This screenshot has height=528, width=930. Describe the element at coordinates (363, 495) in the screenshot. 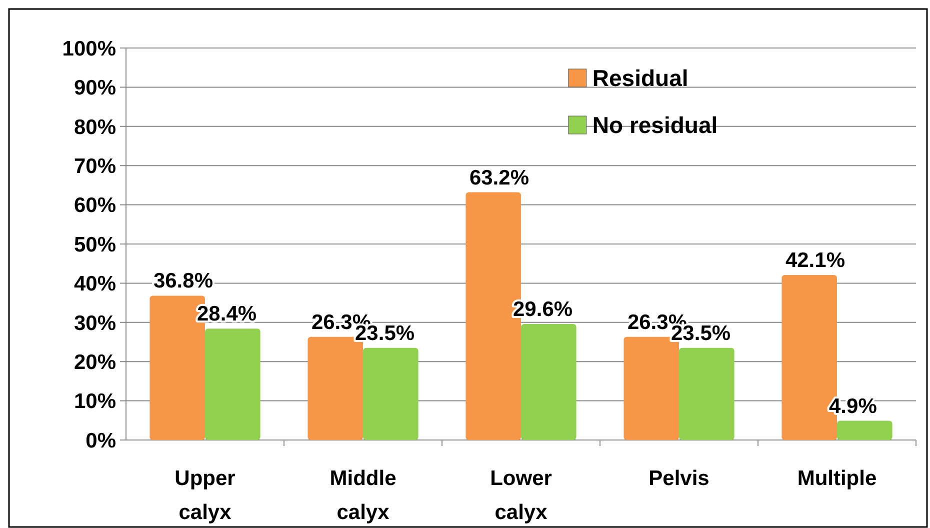

I see `x-tick-label: Middle calyx` at that location.